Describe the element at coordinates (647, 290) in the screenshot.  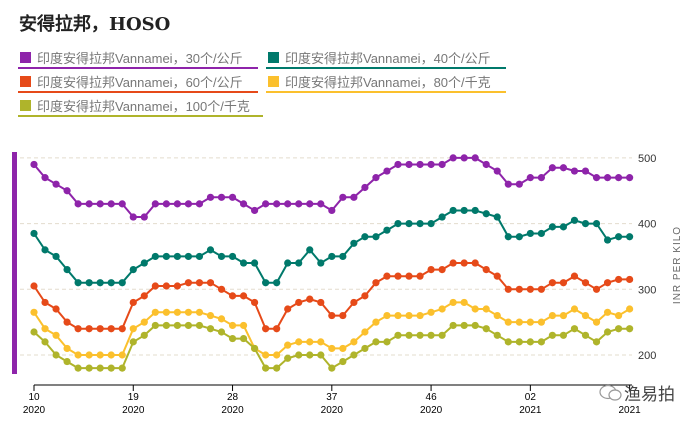
I see `y-tick-label: 300` at that location.